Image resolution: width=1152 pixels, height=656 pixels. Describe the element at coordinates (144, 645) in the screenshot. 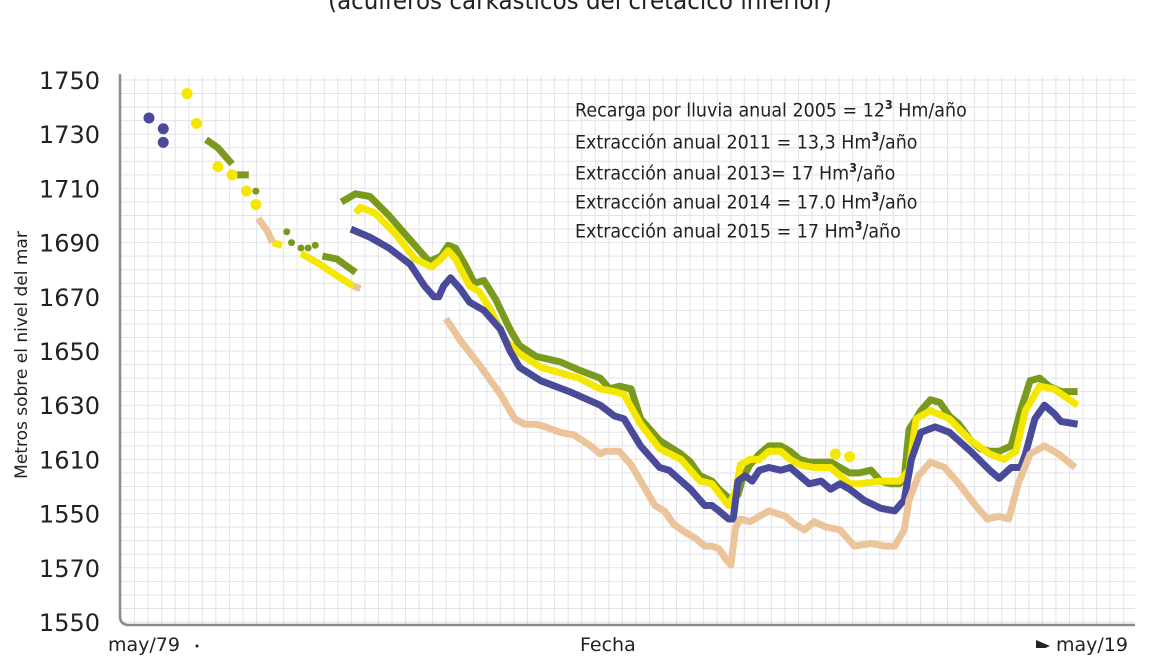

I see `x-tick-start: may/79` at that location.